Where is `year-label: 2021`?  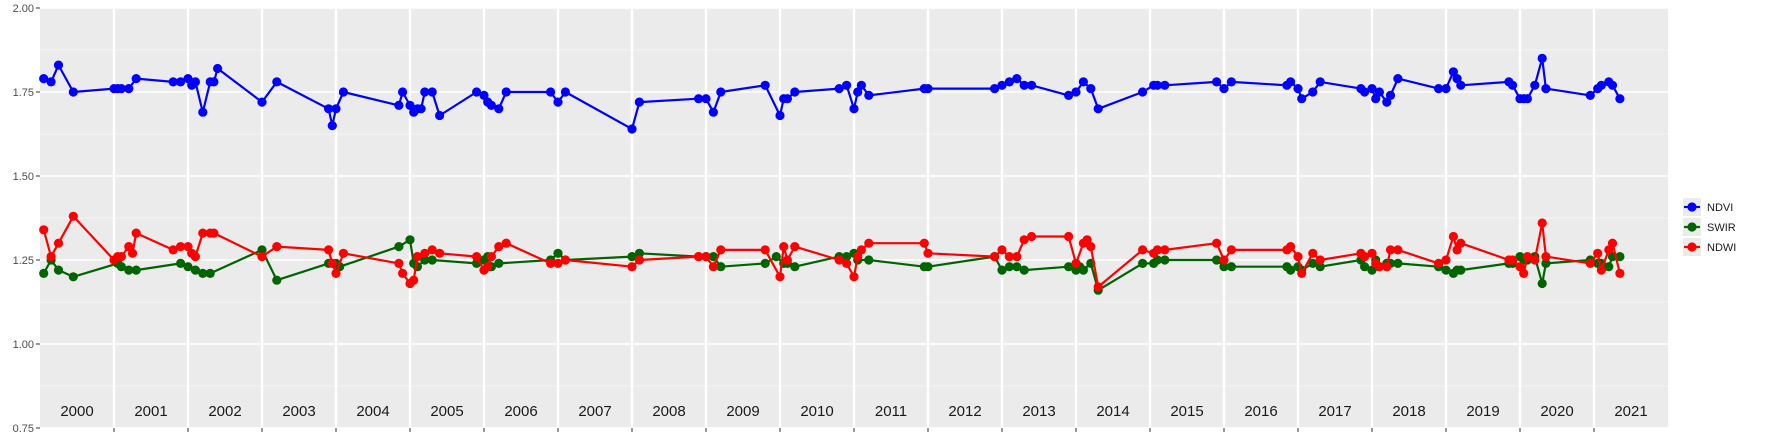
year-label: 2021 is located at coordinates (1630, 411).